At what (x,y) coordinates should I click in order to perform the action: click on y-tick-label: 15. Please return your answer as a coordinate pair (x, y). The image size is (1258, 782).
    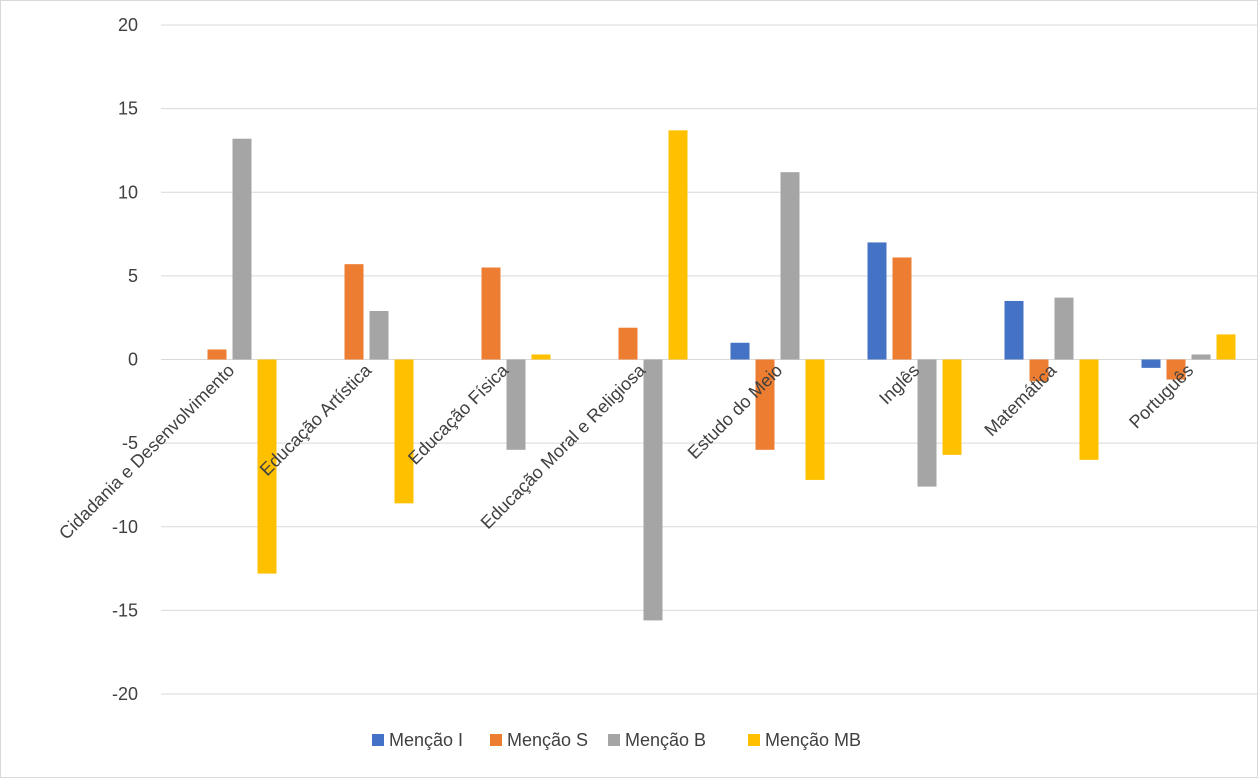
    Looking at the image, I should click on (128, 109).